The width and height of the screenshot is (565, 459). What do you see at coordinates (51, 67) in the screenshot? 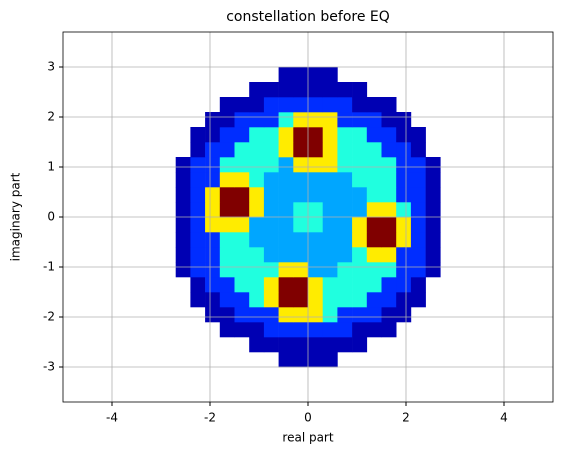
I see `y-tick-label: 3` at bounding box center [51, 67].